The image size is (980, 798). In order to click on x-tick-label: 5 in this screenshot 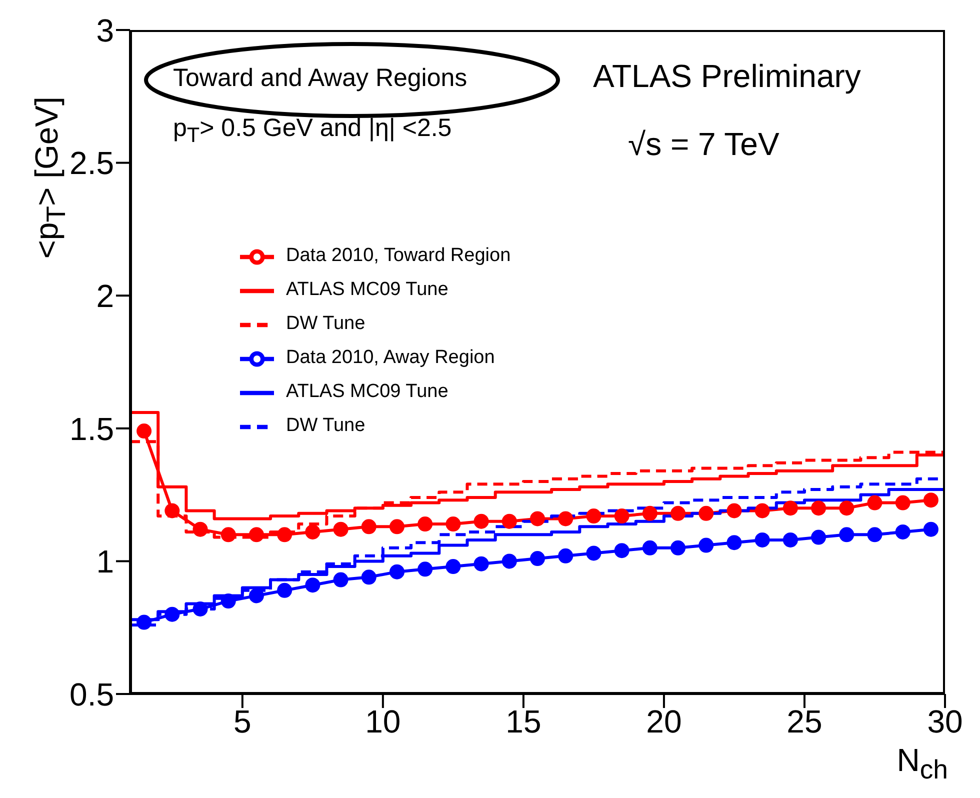, I will do `click(243, 722)`.